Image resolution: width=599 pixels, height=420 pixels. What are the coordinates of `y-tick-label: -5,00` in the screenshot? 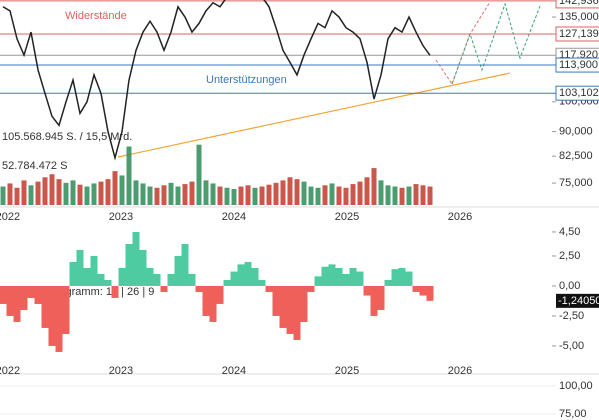 It's located at (571, 346).